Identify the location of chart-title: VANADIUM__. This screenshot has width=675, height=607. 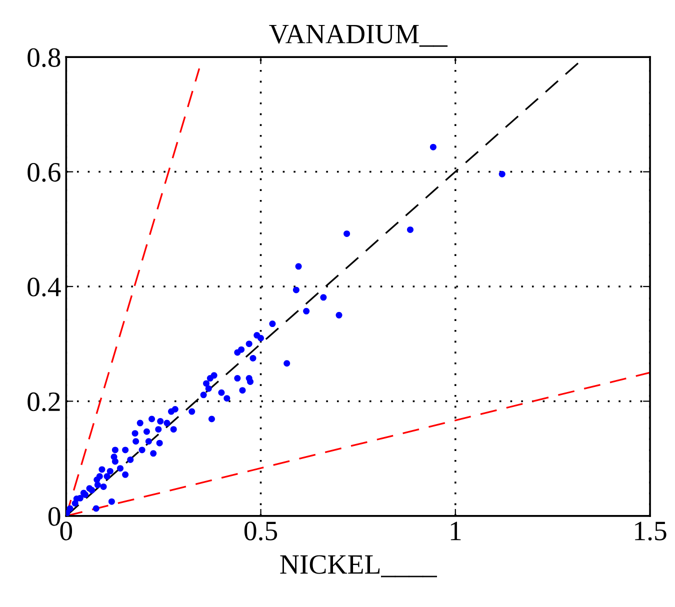
(358, 35).